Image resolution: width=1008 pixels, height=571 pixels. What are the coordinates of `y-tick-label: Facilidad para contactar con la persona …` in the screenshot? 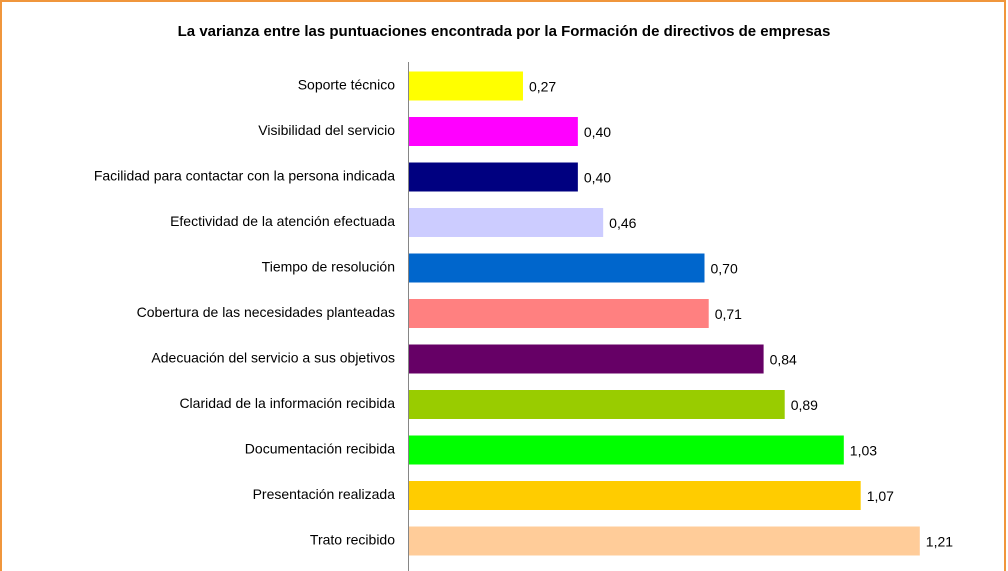 It's located at (244, 176).